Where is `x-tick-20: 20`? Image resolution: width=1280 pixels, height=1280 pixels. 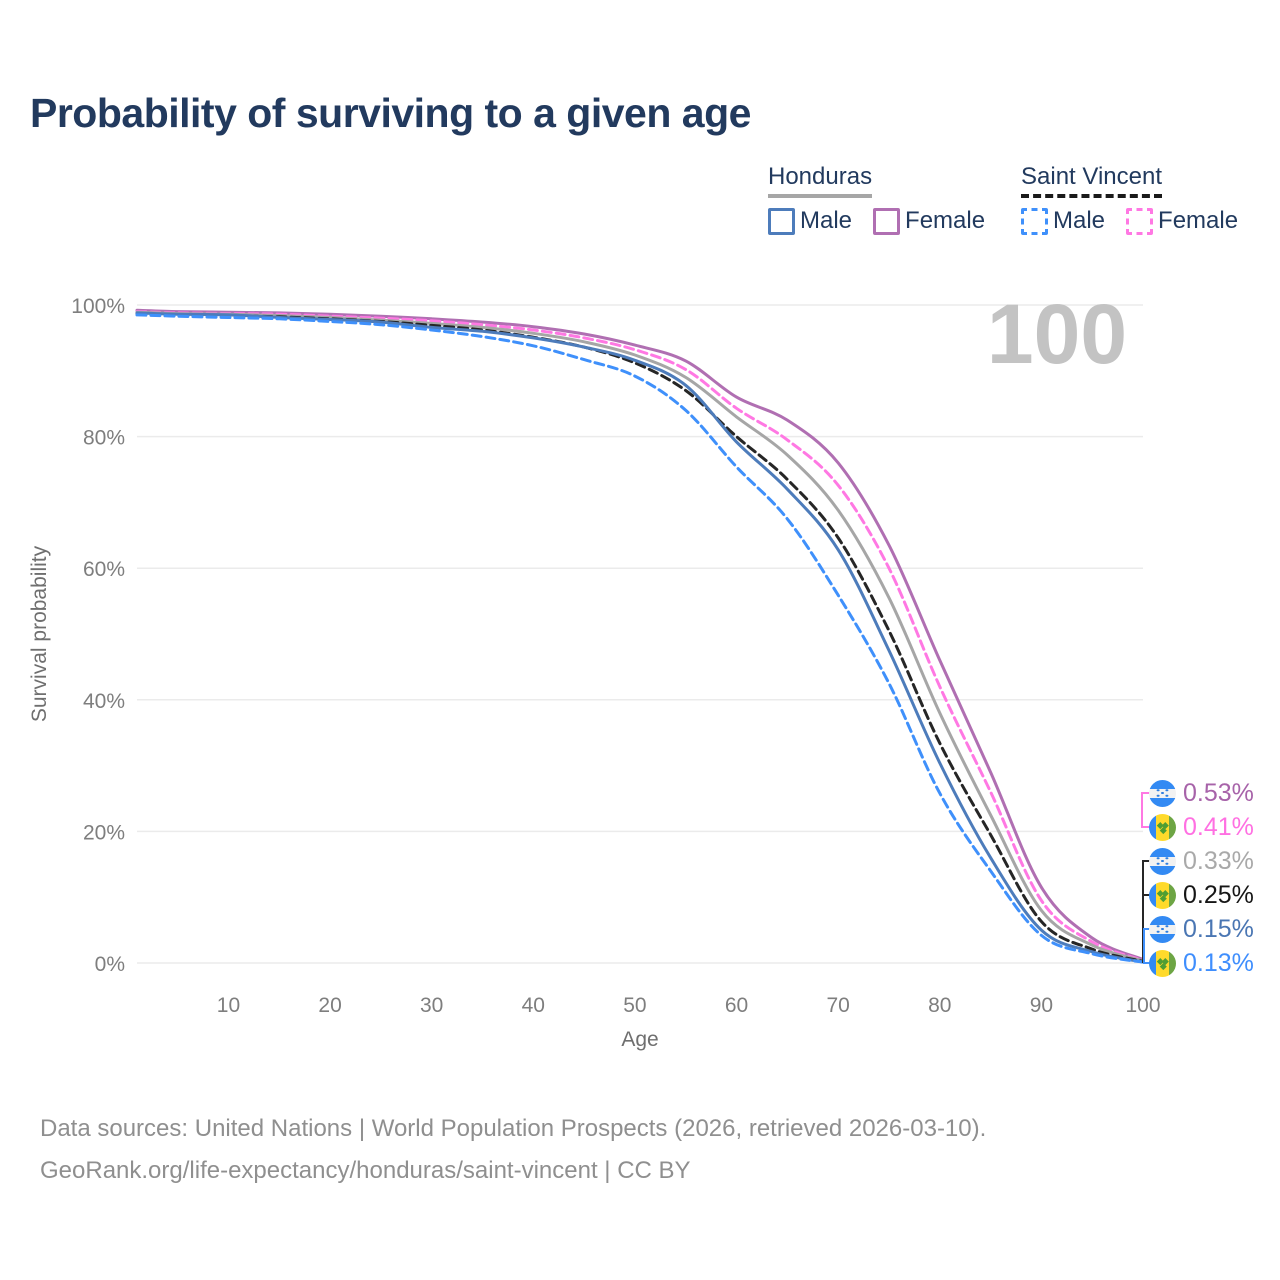 x-tick-20: 20 is located at coordinates (329, 1005).